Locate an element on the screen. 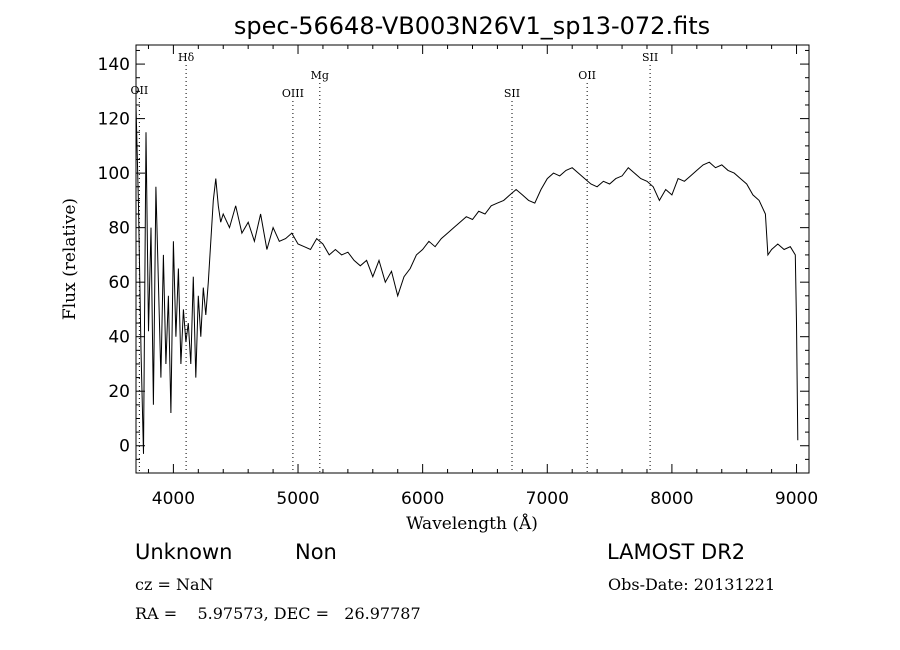 The width and height of the screenshot is (900, 650). obs-date: Obs-Date: 20131221 is located at coordinates (692, 584).